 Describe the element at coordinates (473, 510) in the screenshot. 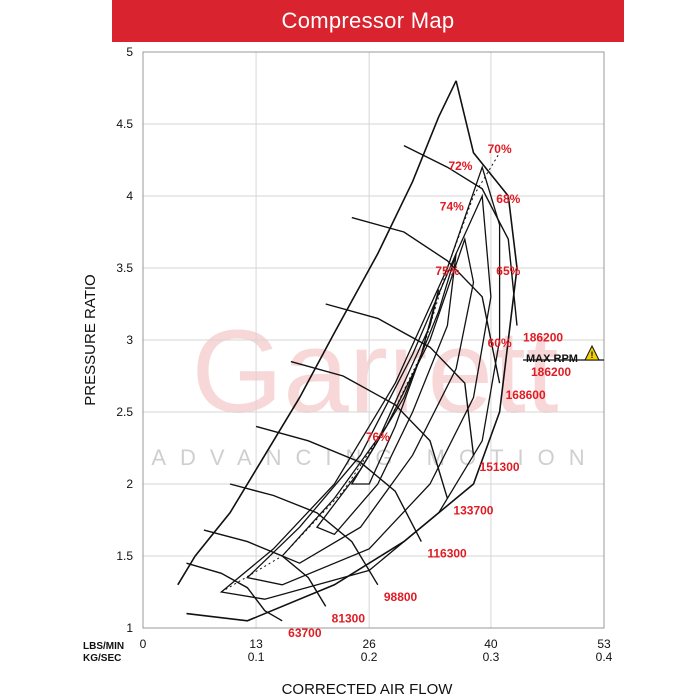

I see `speed-label: 133700` at that location.